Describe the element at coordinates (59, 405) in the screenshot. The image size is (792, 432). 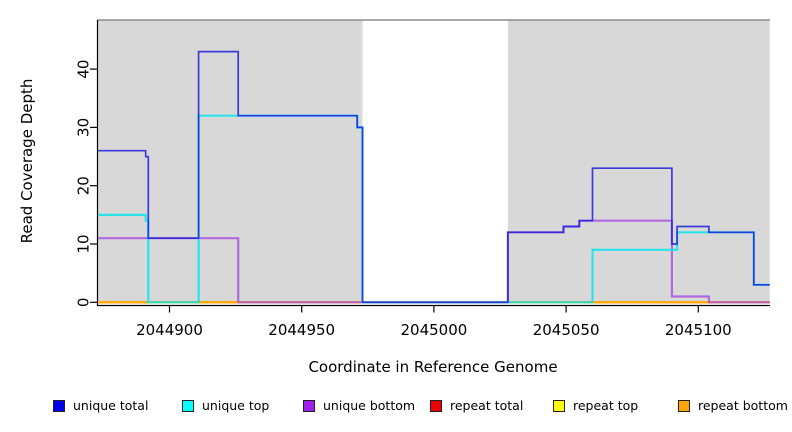
I see `legend-swatch-unique-total-icon` at that location.